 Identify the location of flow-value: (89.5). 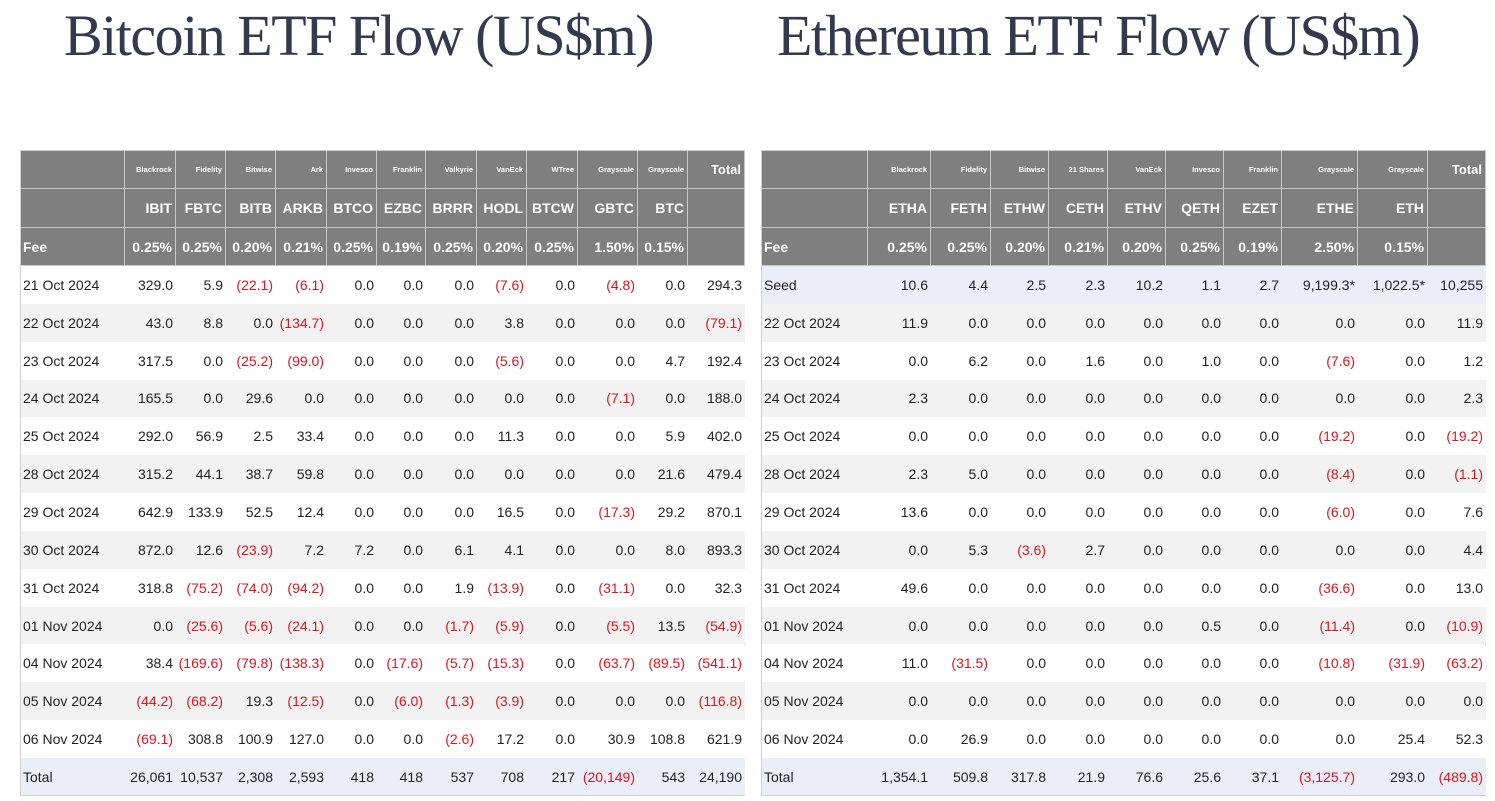
(663, 663).